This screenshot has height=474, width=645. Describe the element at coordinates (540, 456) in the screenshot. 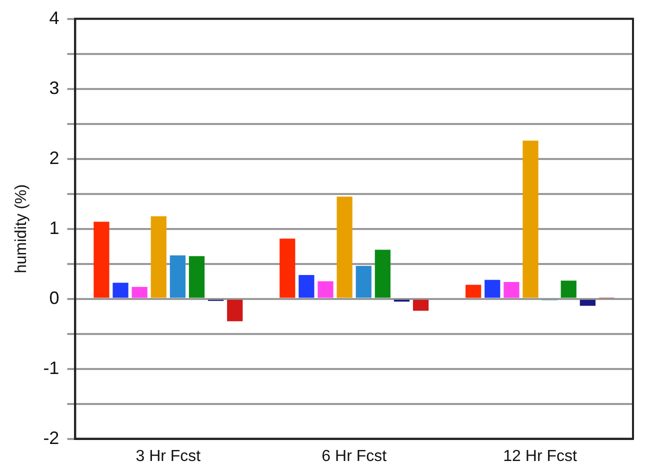

I see `x-tick-label: 12 Hr Fcst` at that location.